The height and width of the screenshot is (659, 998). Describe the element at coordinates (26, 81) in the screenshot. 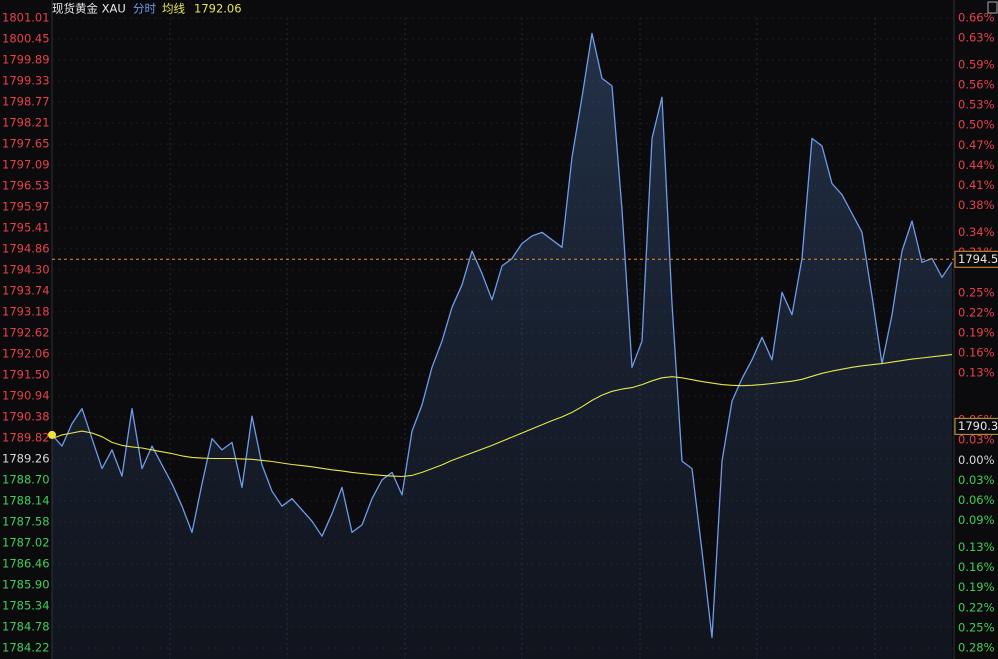

I see `y-tick-label: 1799.33` at that location.